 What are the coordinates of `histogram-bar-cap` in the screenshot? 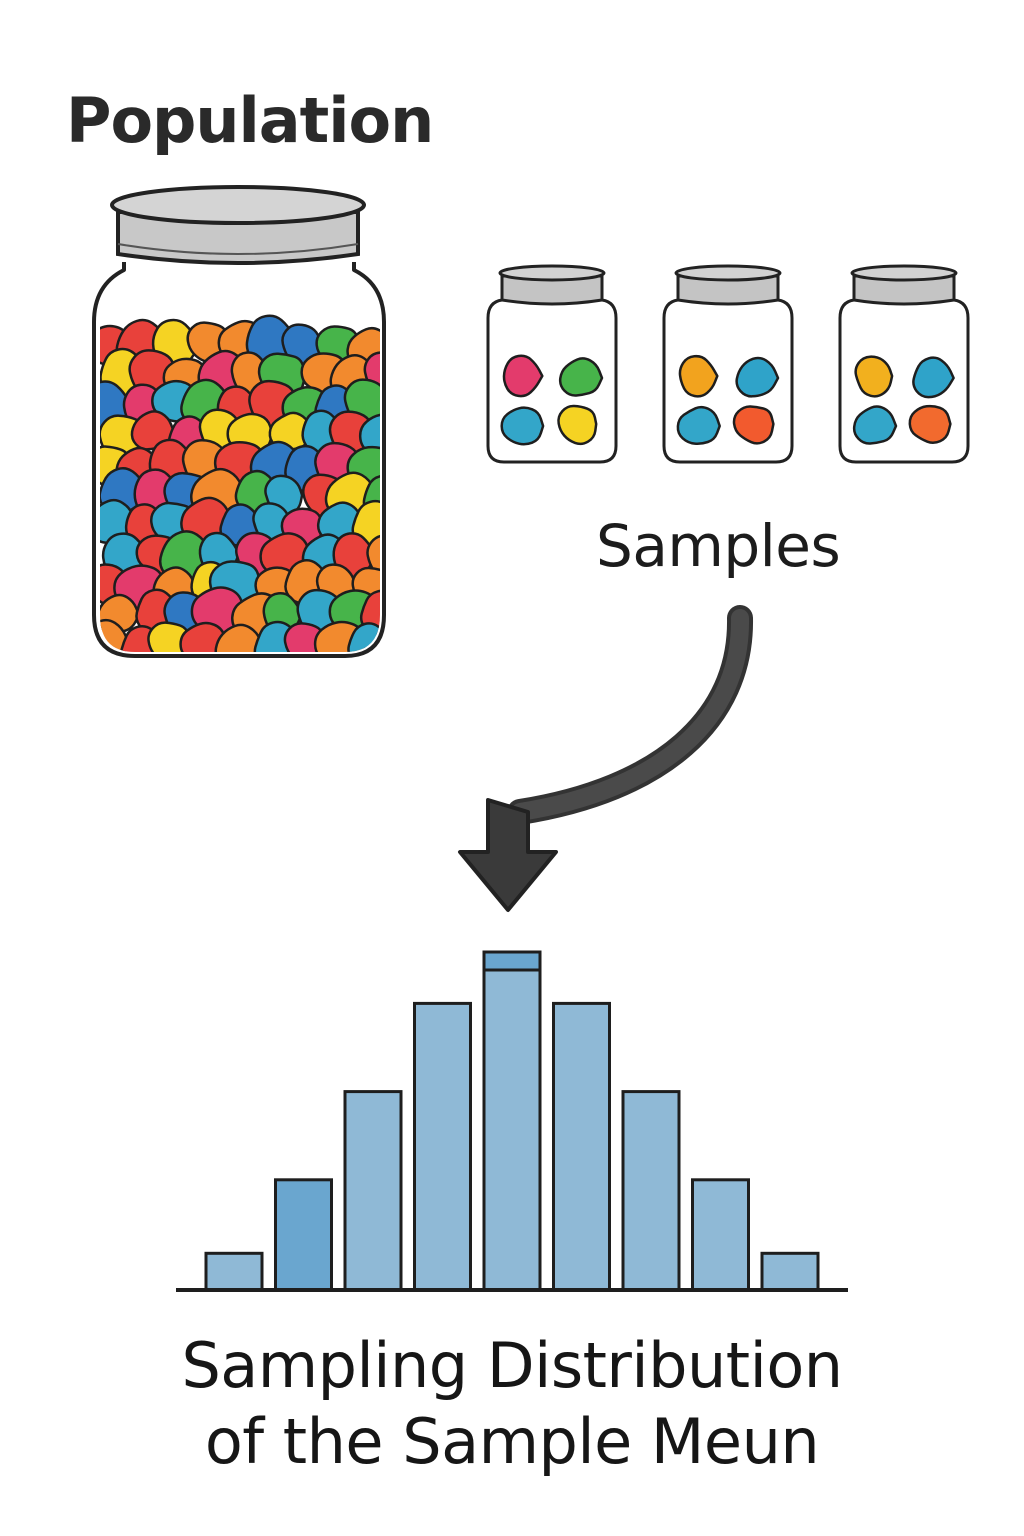 It's located at (512, 961).